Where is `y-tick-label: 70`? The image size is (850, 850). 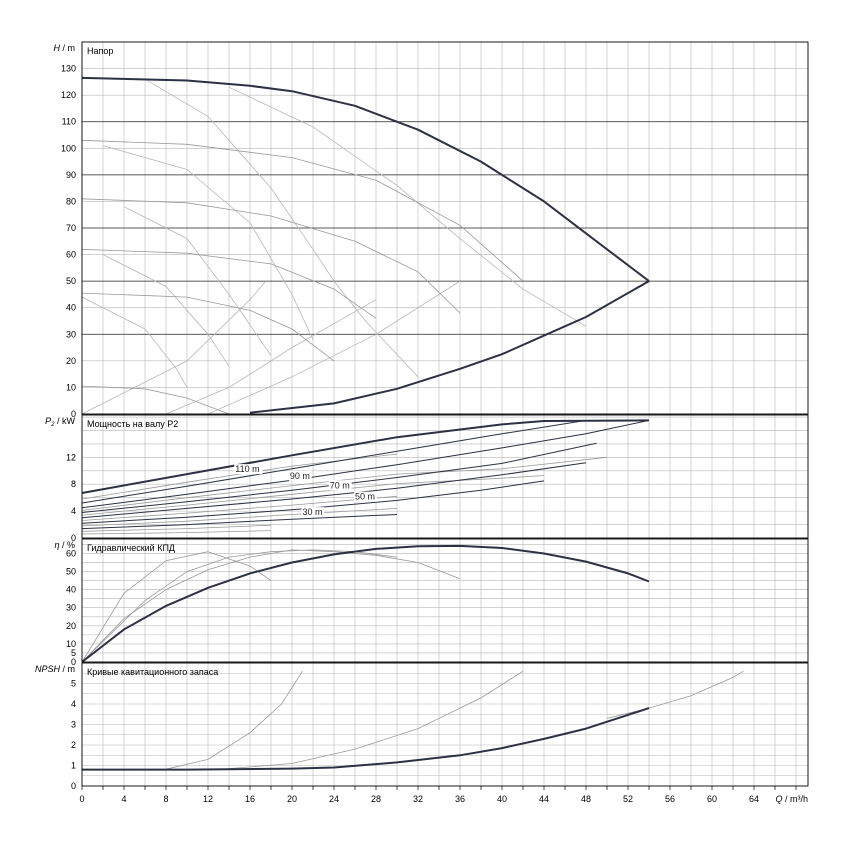
y-tick-label: 70 is located at coordinates (71, 228).